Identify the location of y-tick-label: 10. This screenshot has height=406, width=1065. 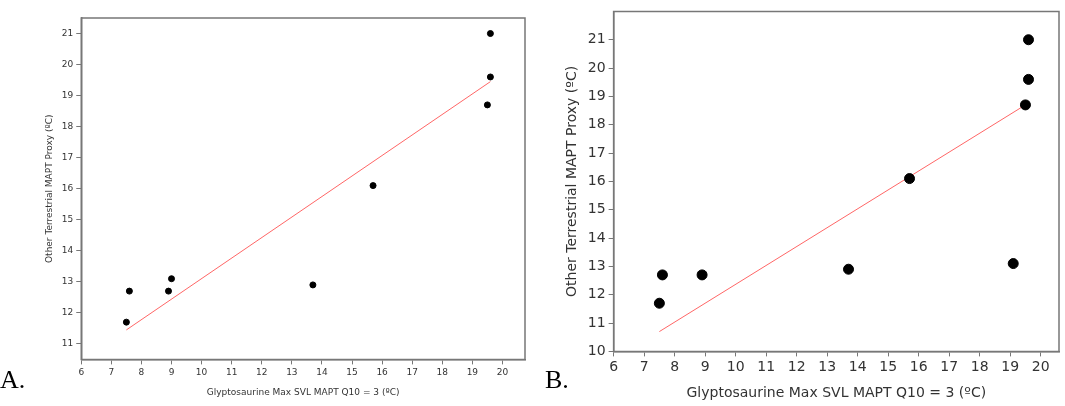
(596, 350).